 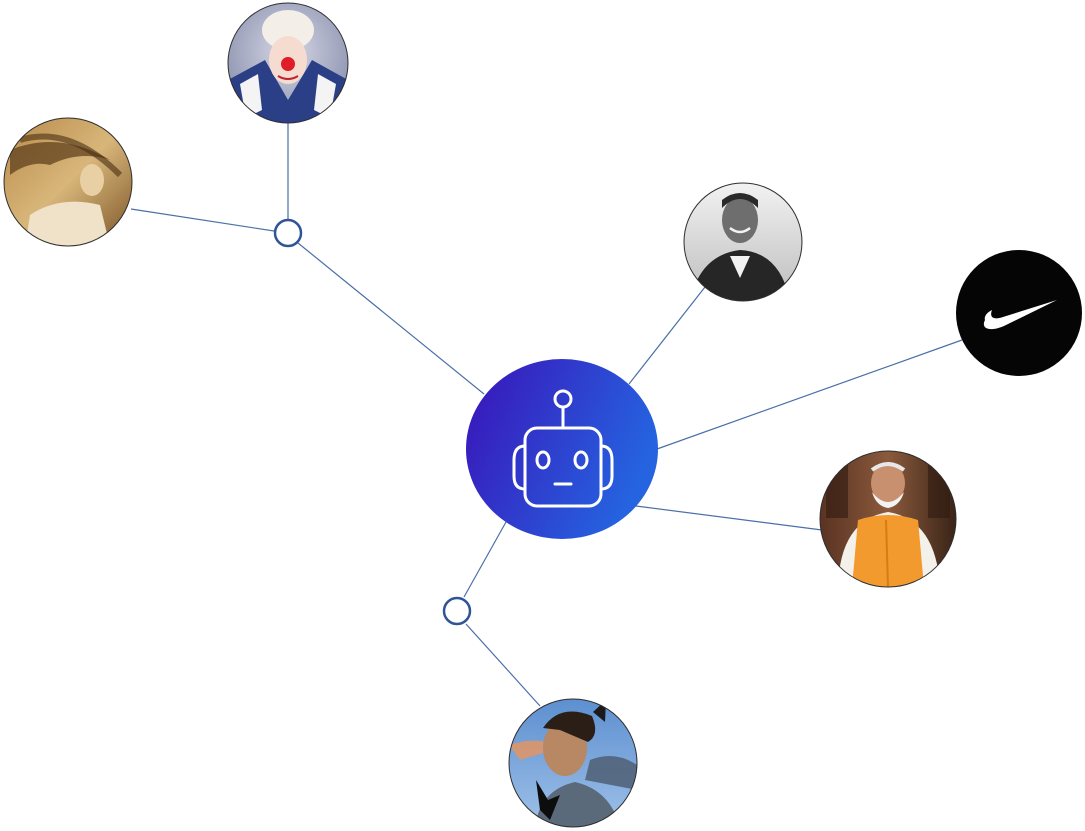 I want to click on edge-junction-to-athlete, so click(x=503, y=665).